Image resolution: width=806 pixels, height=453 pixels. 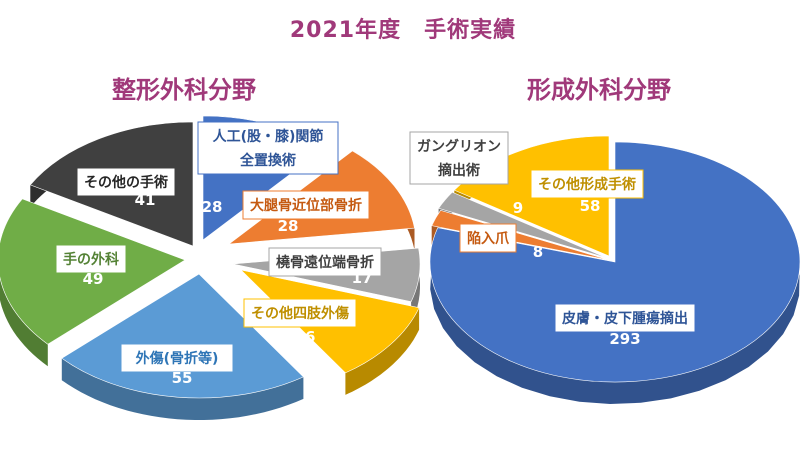 What do you see at coordinates (362, 278) in the screenshot?
I see `slice-value: 17` at bounding box center [362, 278].